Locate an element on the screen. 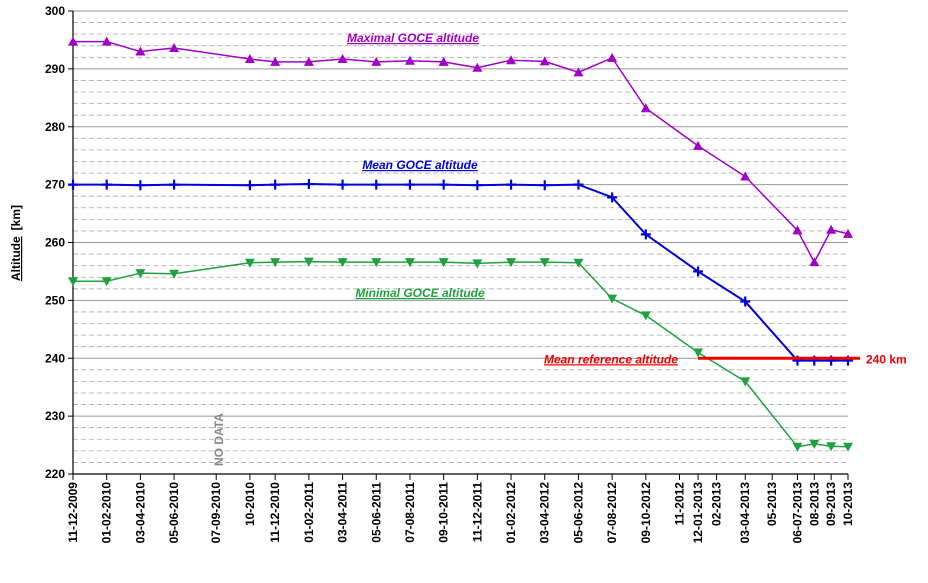 Image resolution: width=928 pixels, height=583 pixels. y-tick-label: 270 is located at coordinates (55, 185).